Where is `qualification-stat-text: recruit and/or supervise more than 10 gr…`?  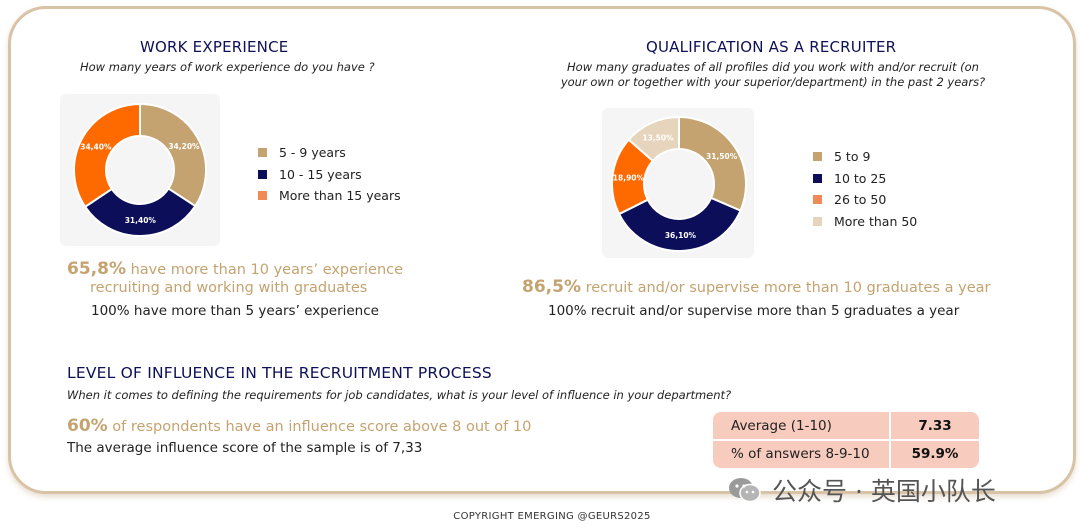
qualification-stat-text: recruit and/or supervise more than 10 gr… is located at coordinates (785, 288).